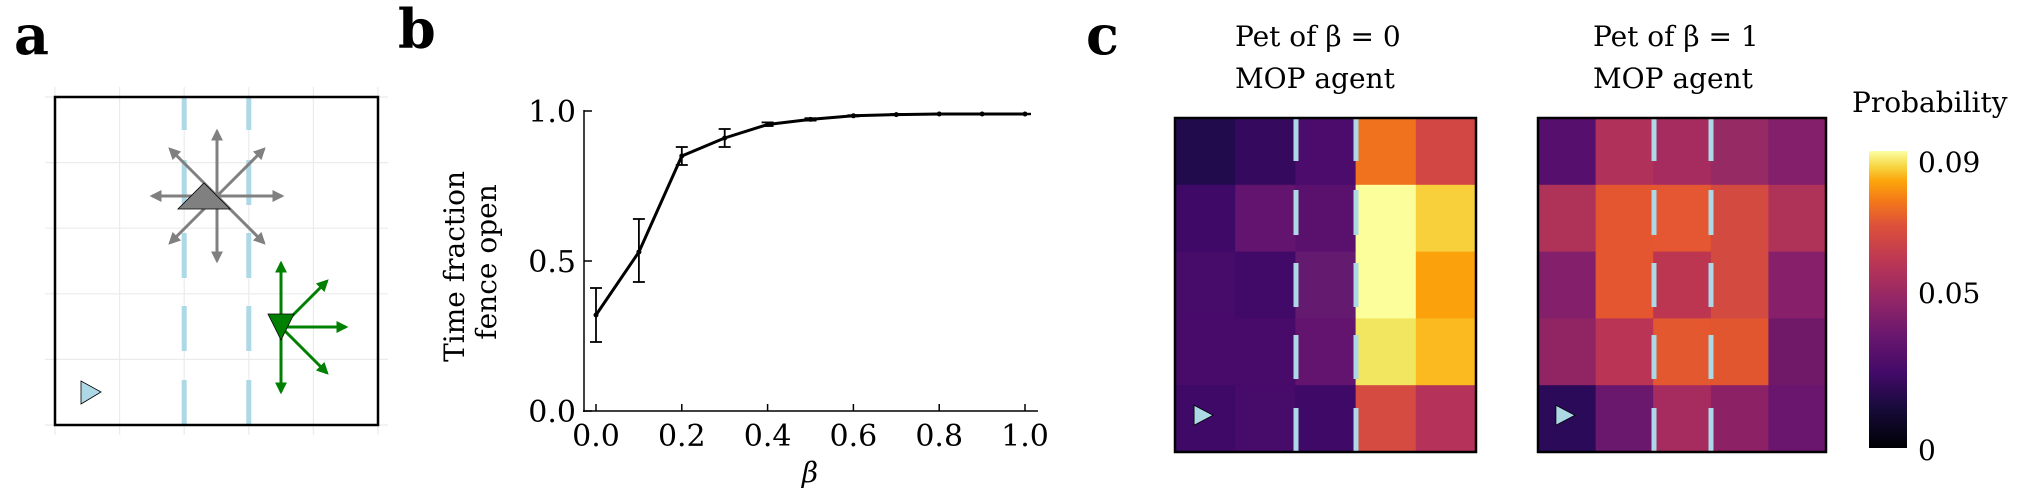 The height and width of the screenshot is (492, 2024). Describe the element at coordinates (1888, 299) in the screenshot. I see `colorbar` at that location.